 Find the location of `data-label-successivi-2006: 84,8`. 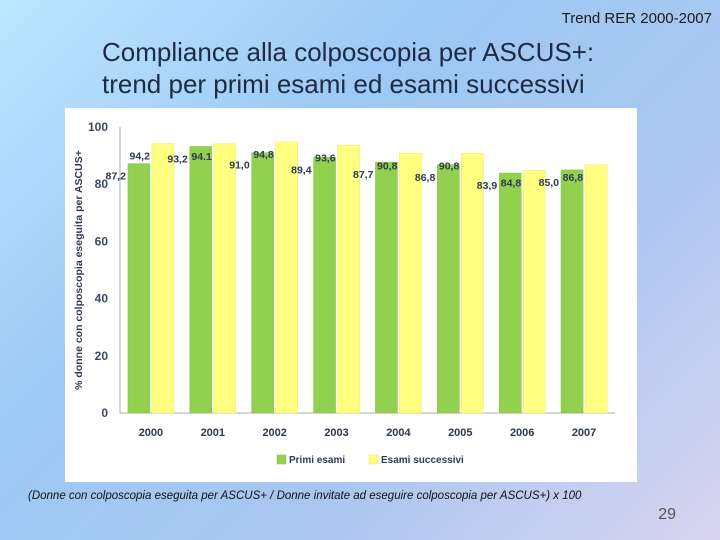

data-label-successivi-2006: 84,8 is located at coordinates (511, 183).